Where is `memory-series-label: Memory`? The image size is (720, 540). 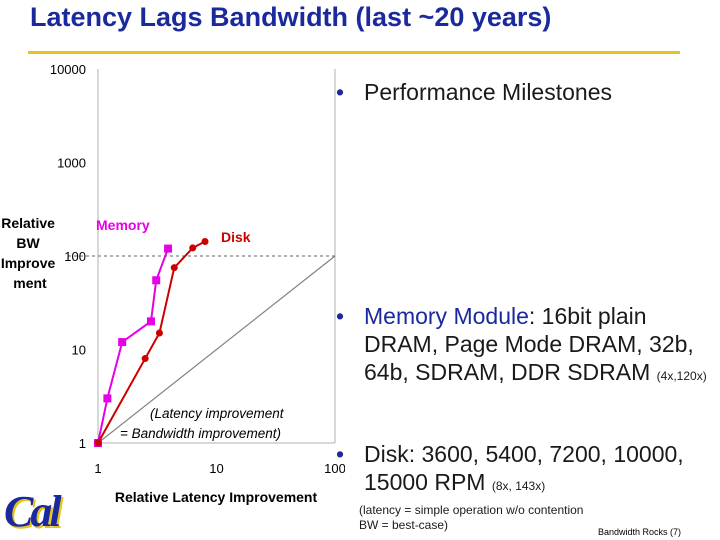
memory-series-label: Memory is located at coordinates (123, 225).